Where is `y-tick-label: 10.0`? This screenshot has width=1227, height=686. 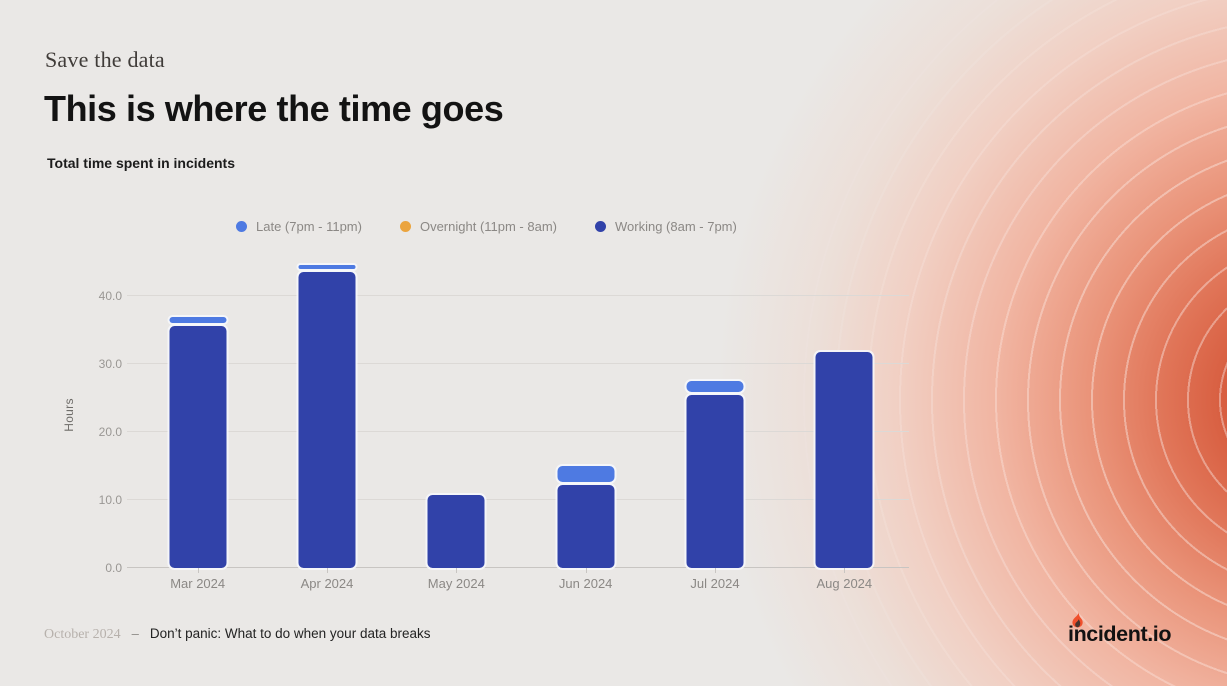 y-tick-label: 10.0 is located at coordinates (110, 500).